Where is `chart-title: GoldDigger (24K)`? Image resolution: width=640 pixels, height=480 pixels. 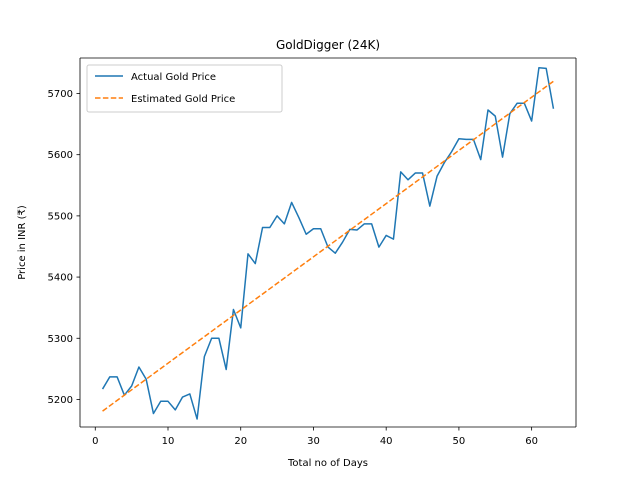
chart-title: GoldDigger (24K) is located at coordinates (328, 45).